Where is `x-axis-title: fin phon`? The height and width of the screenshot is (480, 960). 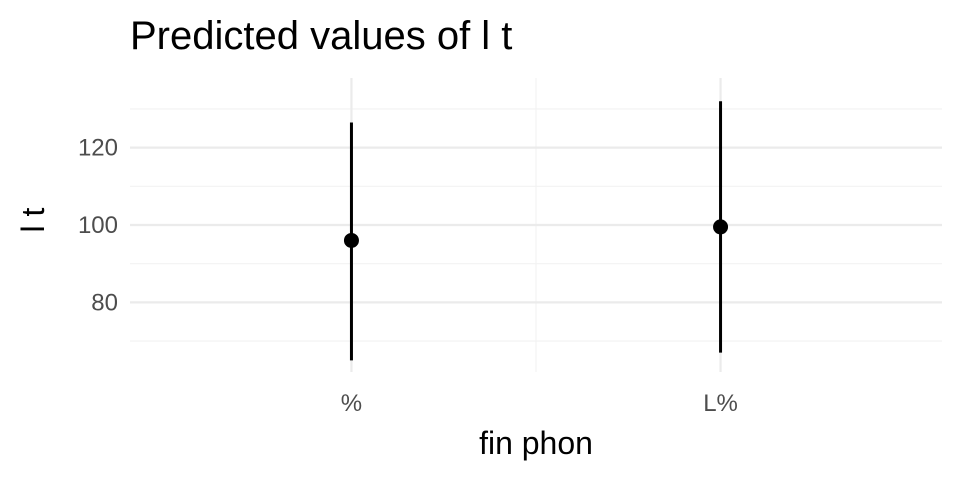
x-axis-title: fin phon is located at coordinates (536, 443).